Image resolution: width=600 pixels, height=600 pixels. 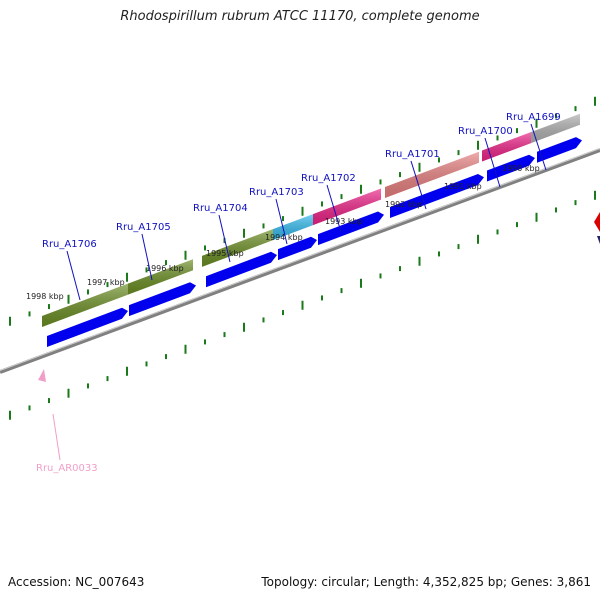 What do you see at coordinates (162, 299) in the screenshot?
I see `cds-arrow-rru_a1705` at bounding box center [162, 299].